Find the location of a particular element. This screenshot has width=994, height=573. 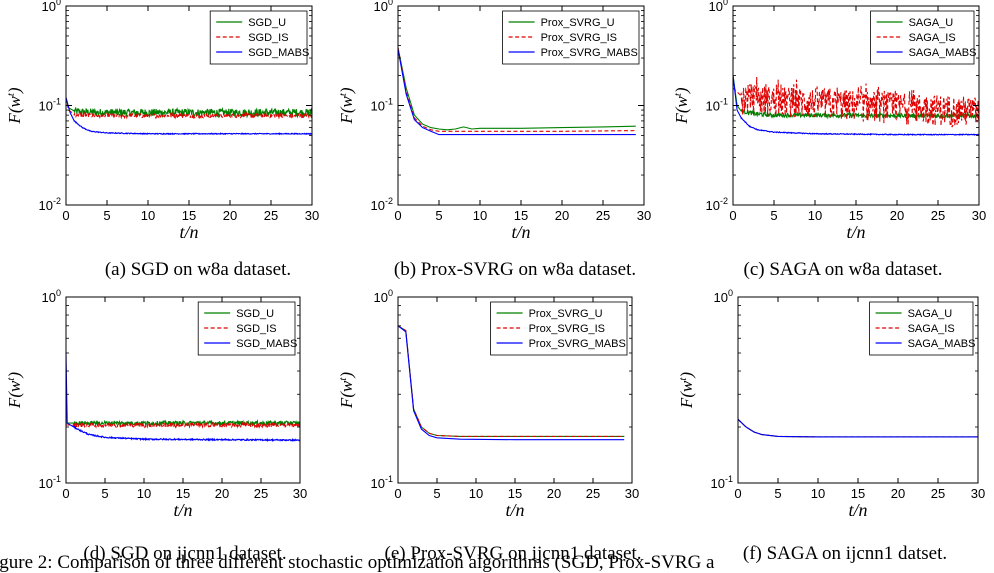

legend-label-sgd-is: SGD_IS is located at coordinates (268, 38).